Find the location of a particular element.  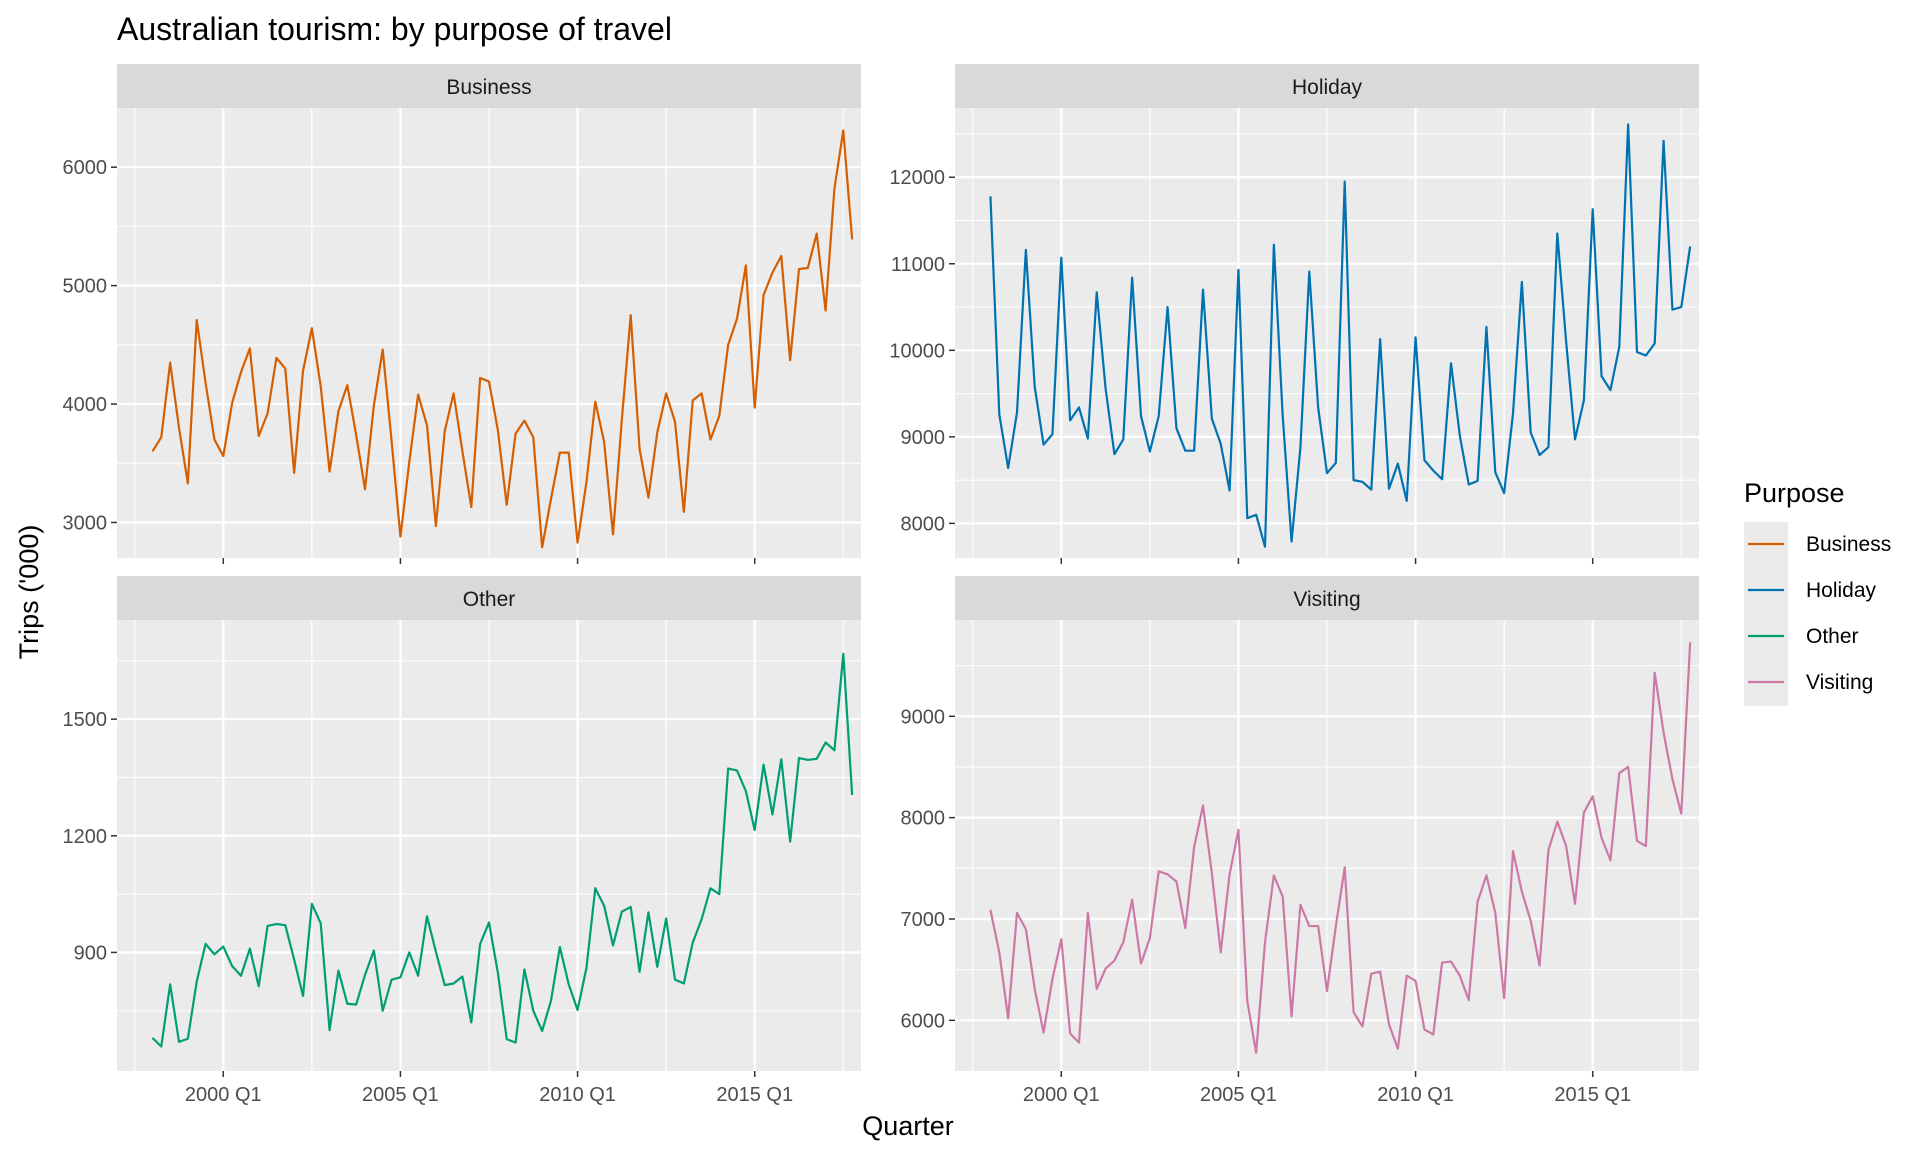

facet-label-business: Business is located at coordinates (488, 87).